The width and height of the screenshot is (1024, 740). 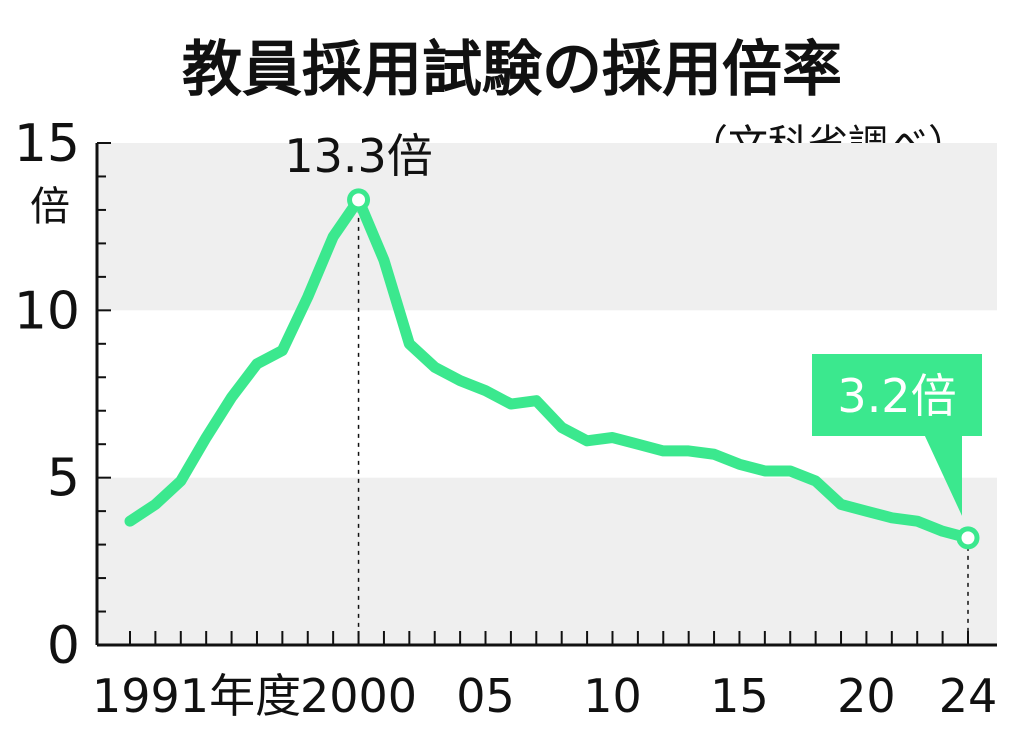 I want to click on callout-label: 3.2倍, so click(x=896, y=396).